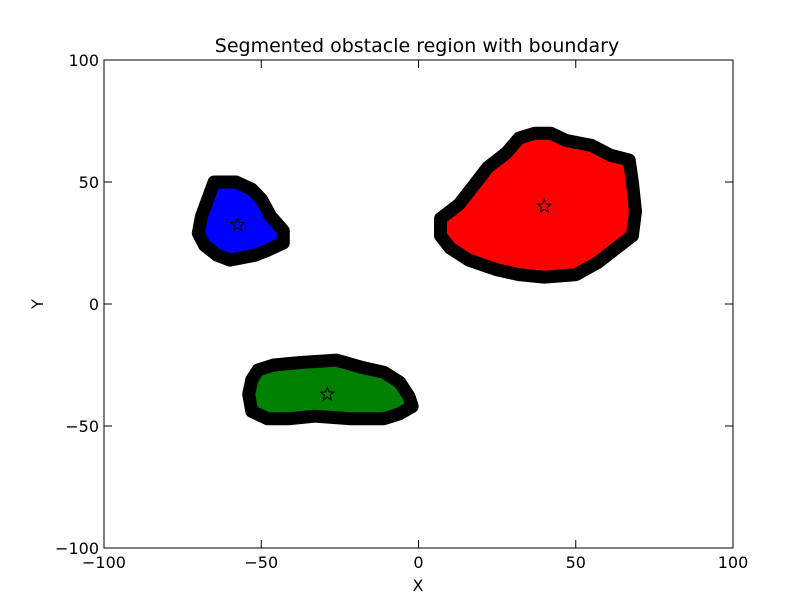 The width and height of the screenshot is (812, 612). Describe the element at coordinates (417, 46) in the screenshot. I see `chart-title: Segmented obstacle region with boundary` at that location.